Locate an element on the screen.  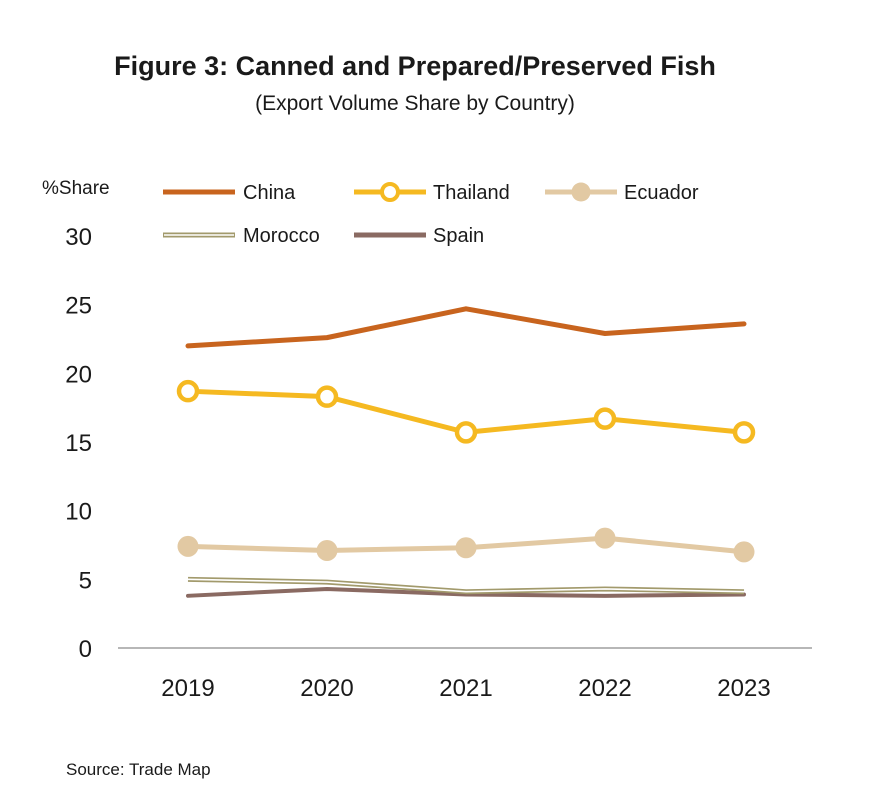
y-tick-label: 10 is located at coordinates (78, 512).